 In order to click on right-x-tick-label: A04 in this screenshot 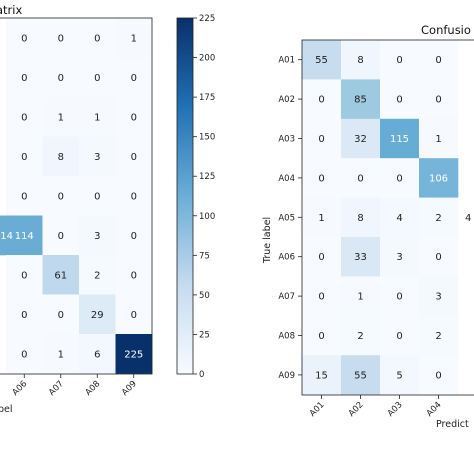, I will do `click(434, 409)`.